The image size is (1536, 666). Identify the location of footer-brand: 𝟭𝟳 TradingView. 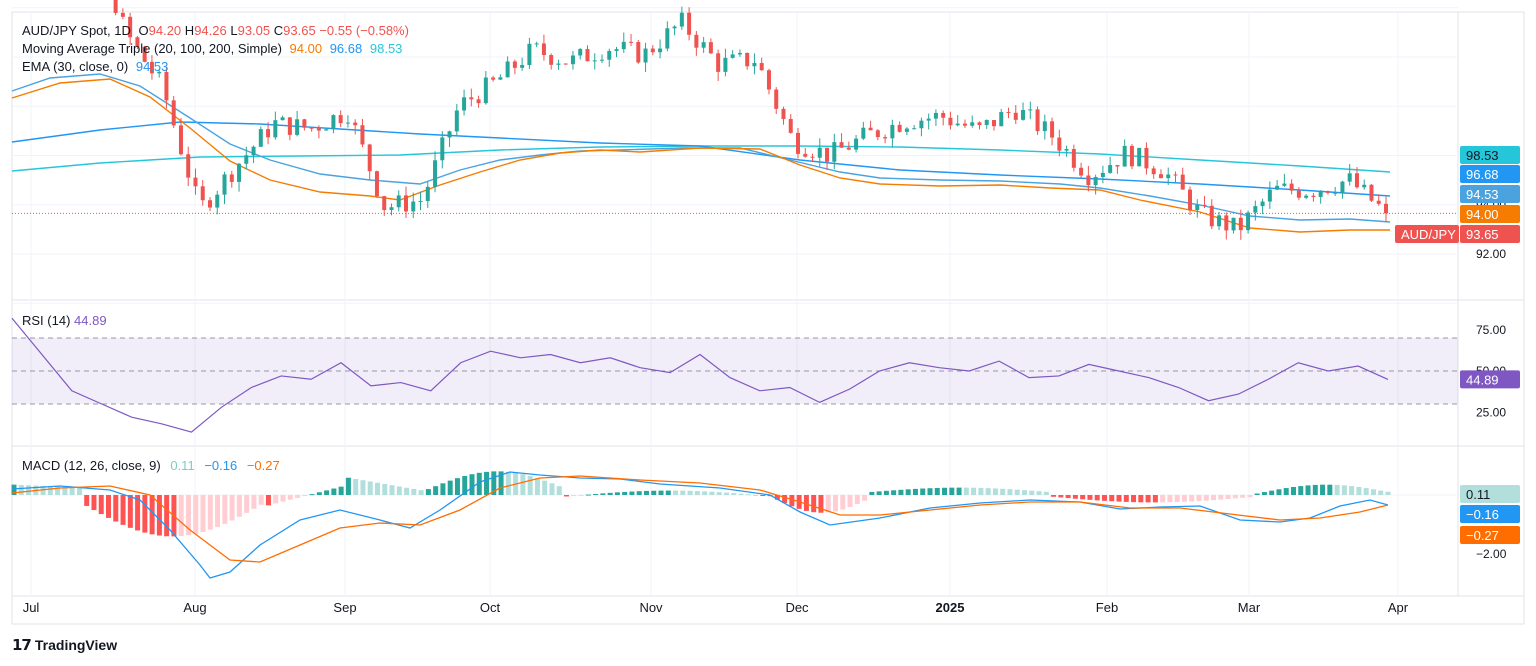
(64, 645).